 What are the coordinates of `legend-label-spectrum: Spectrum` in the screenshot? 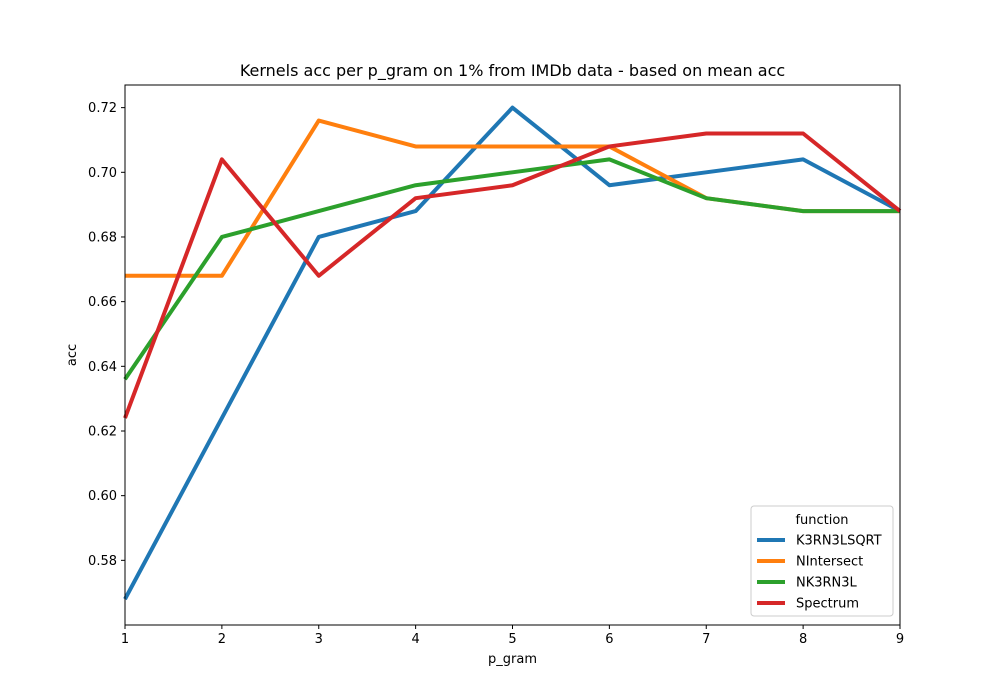 It's located at (827, 604).